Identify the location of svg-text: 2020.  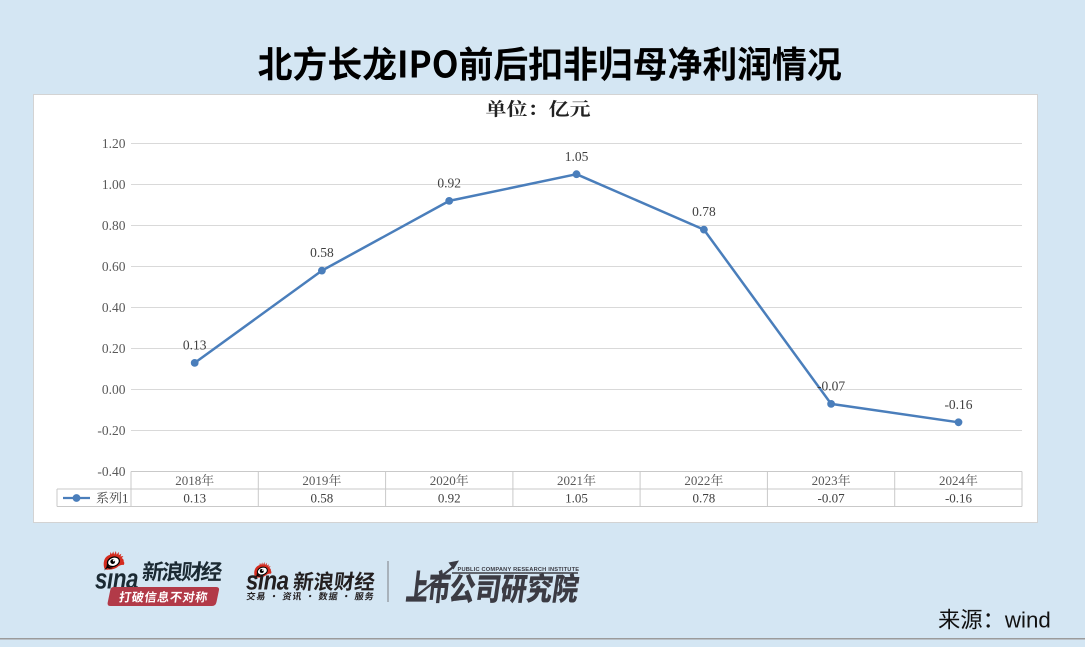
(443, 480).